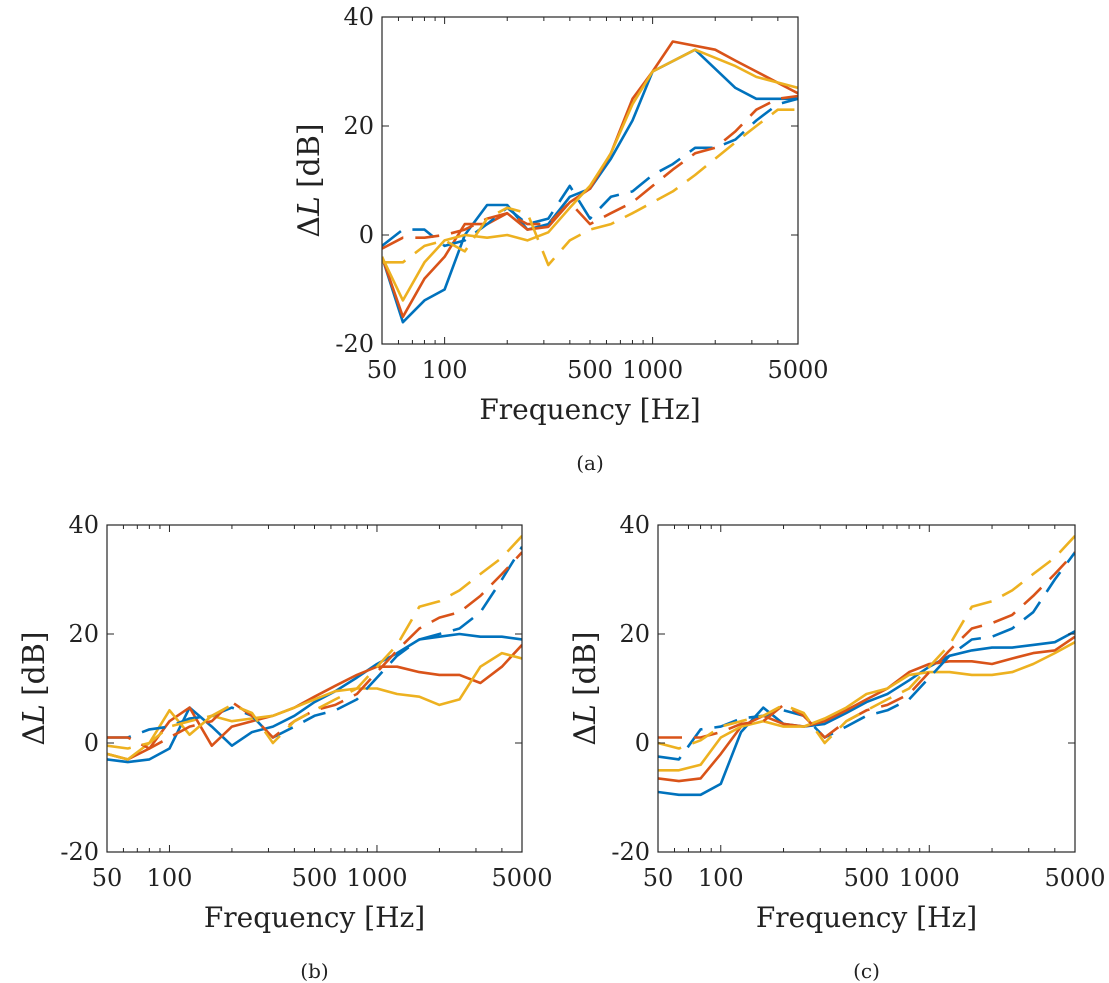 The image size is (1109, 983). Describe the element at coordinates (866, 971) in the screenshot. I see `panel-caption: (c)` at that location.